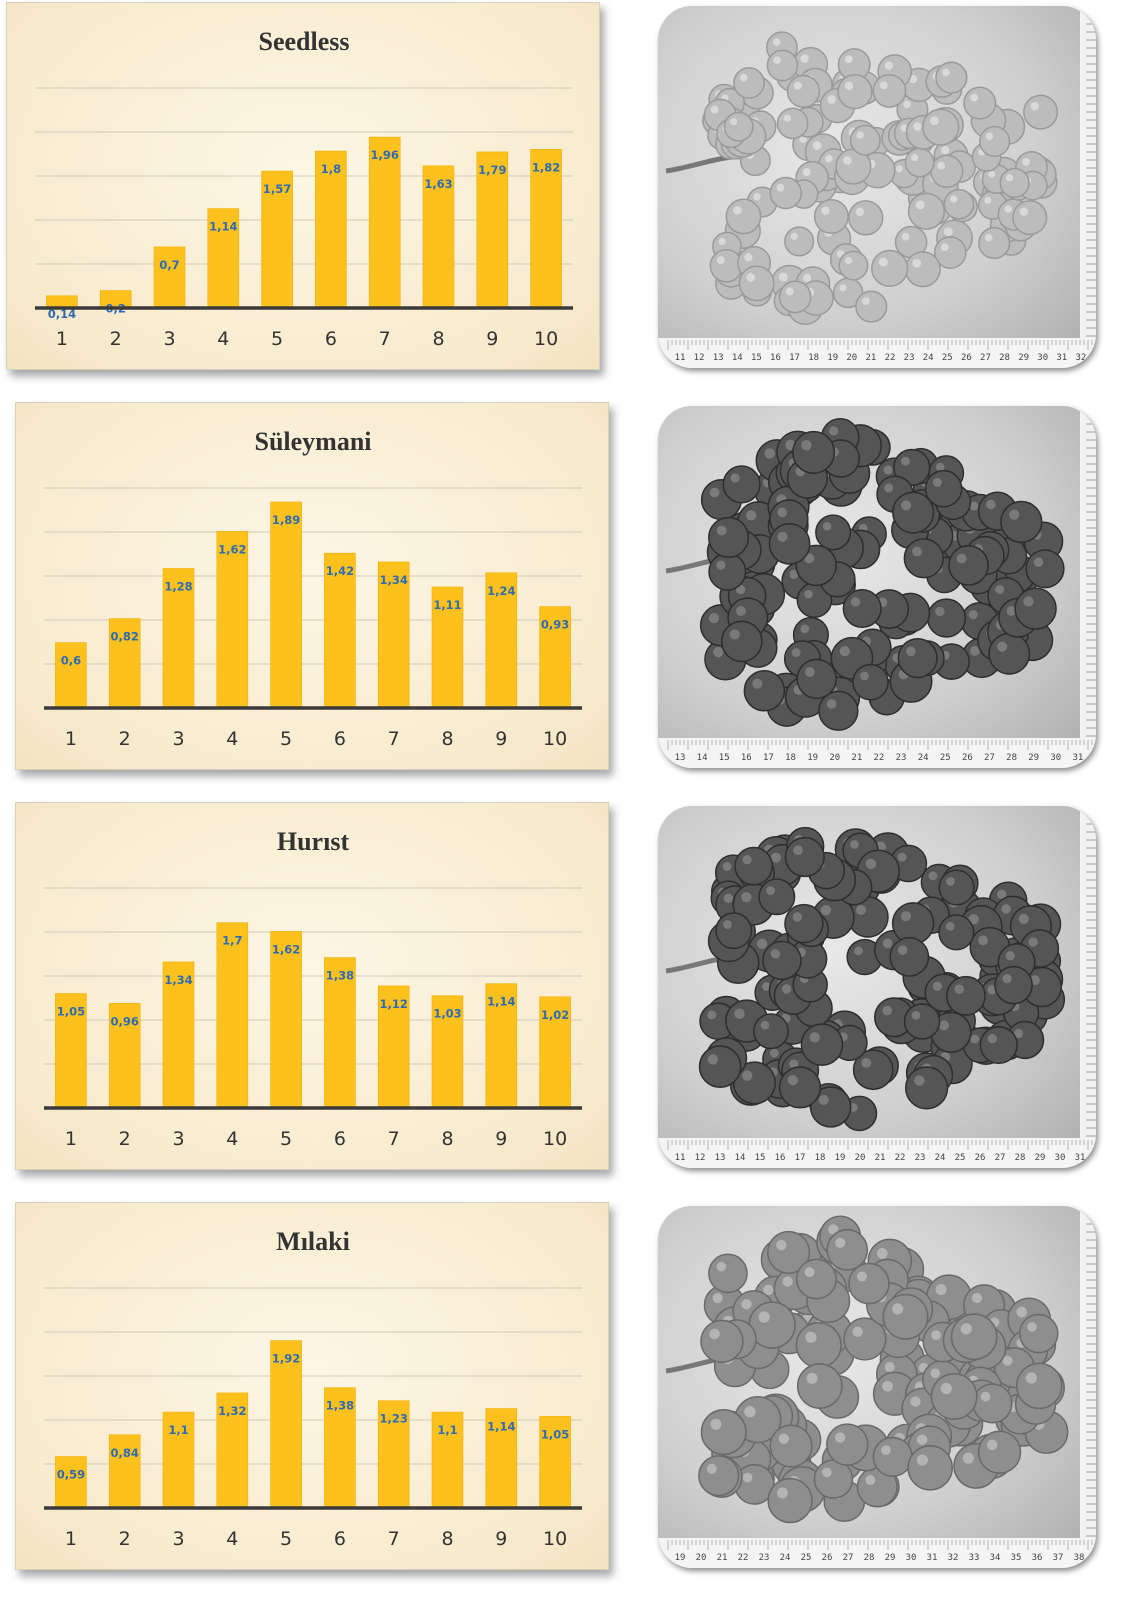  Describe the element at coordinates (116, 339) in the screenshot. I see `x-tick-label: 2` at that location.